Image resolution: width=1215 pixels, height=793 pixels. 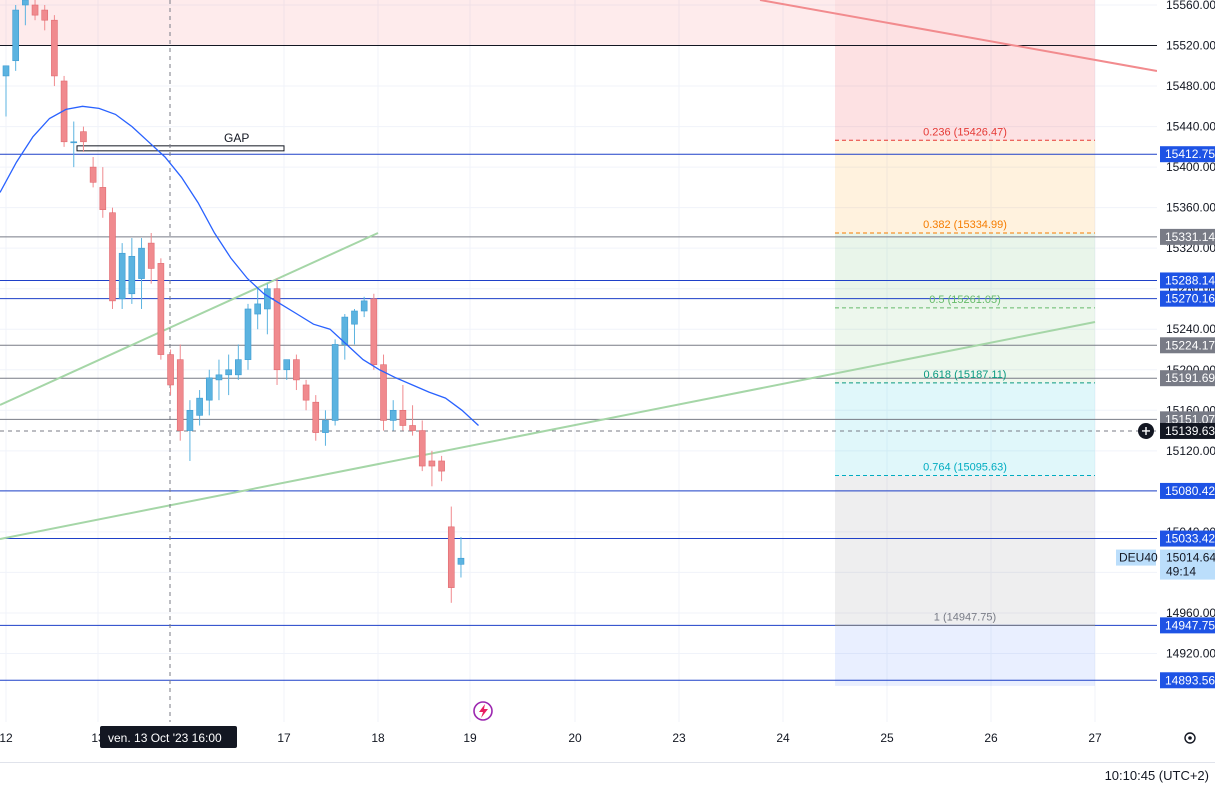 I want to click on fib-zone, so click(x=965, y=270).